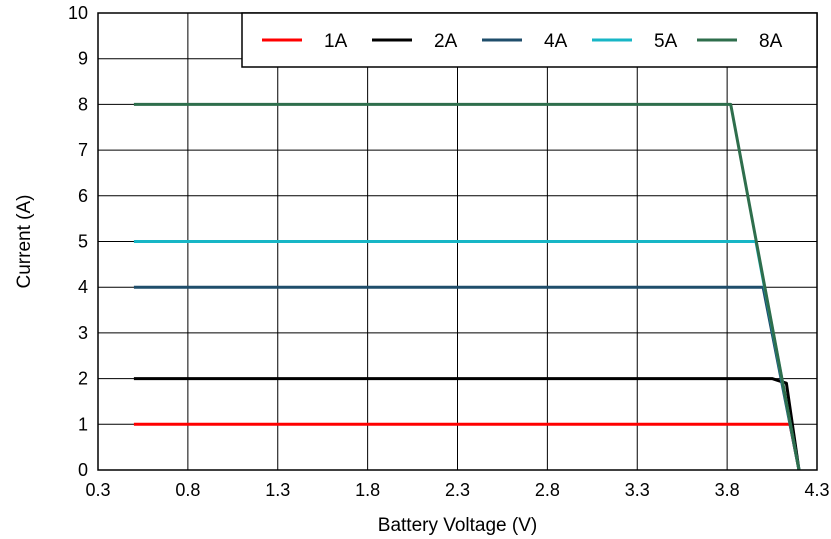 This screenshot has height=539, width=831. I want to click on series-line-2A, so click(467, 424).